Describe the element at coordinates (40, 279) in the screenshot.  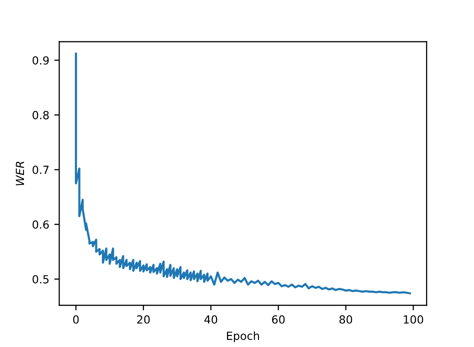
I see `y-tick-label: 0.5` at that location.